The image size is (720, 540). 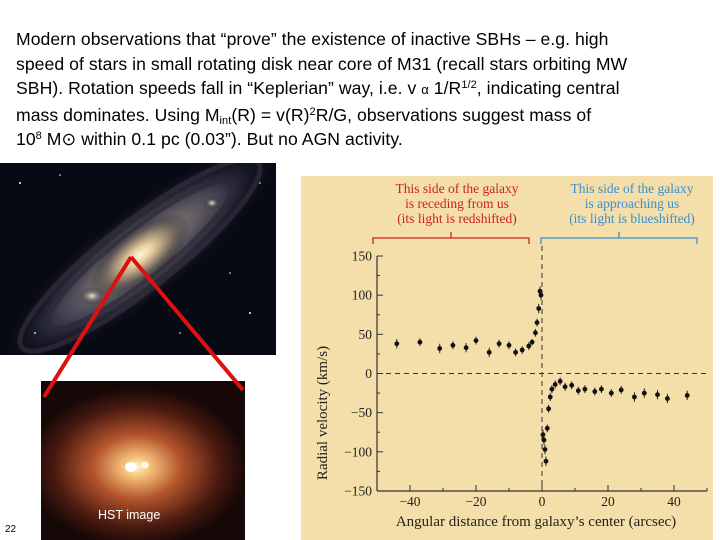 What do you see at coordinates (138, 259) in the screenshot?
I see `andromeda-galaxy-image` at bounding box center [138, 259].